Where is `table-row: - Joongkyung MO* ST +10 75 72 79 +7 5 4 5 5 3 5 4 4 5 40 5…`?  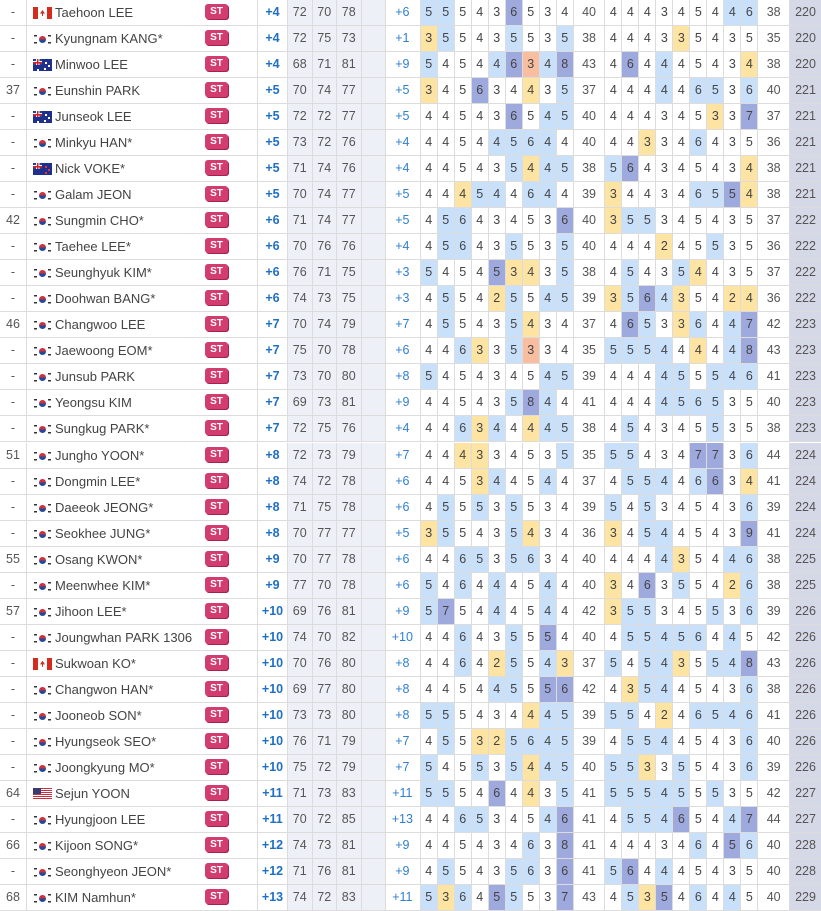
table-row: - Joongkyung MO* ST +10 75 72 79 +7 5 4 5 5 3 5 4 4 5 40 5… is located at coordinates (410, 767).